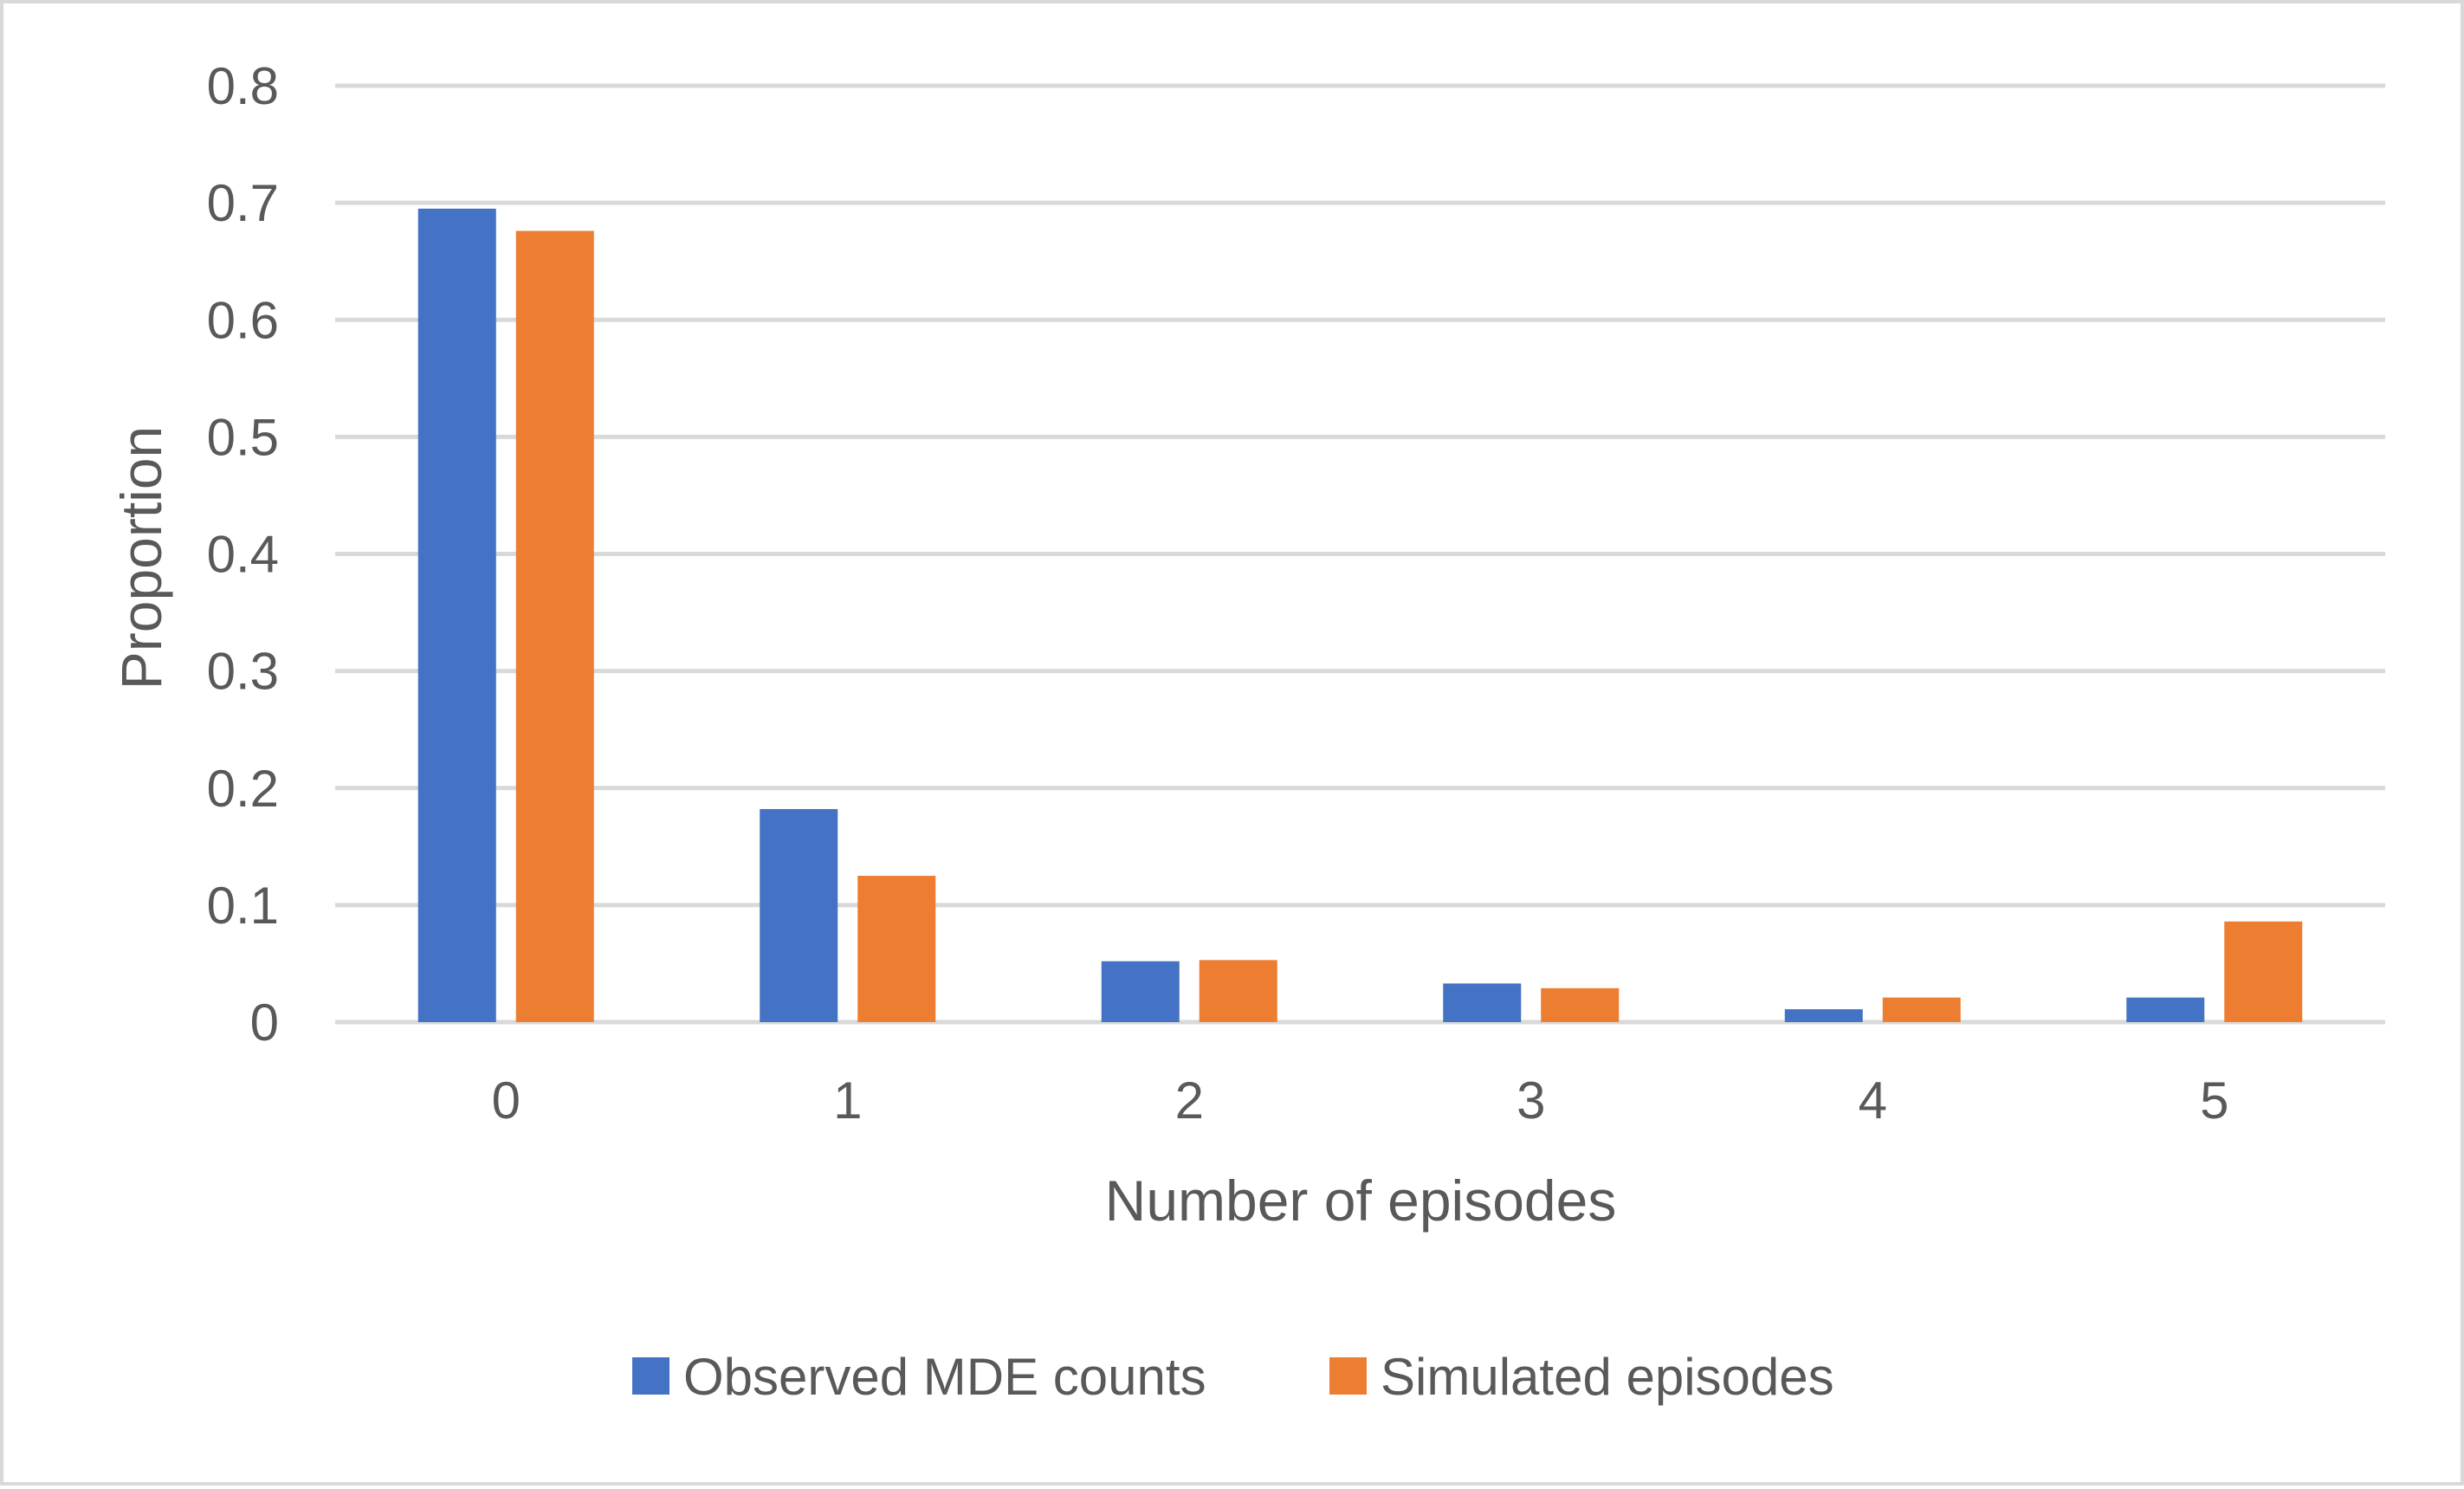 The width and height of the screenshot is (2464, 1489). Describe the element at coordinates (1361, 1201) in the screenshot. I see `x-axis-title: Number of episodes` at that location.